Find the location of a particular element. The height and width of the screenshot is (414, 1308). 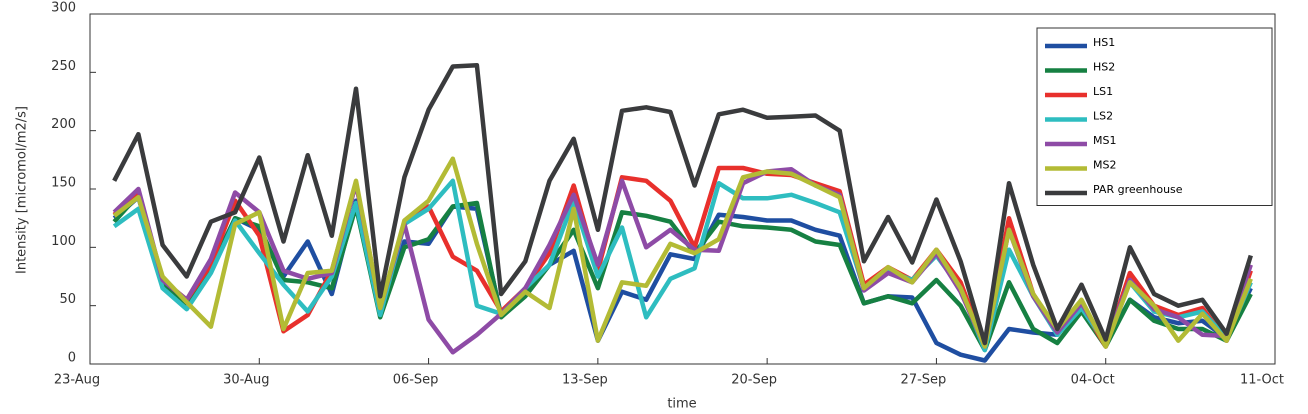

legend: HS1 HS2 LS1 LS2 MS1 MS2 PAR greenhouse is located at coordinates (1154, 116).